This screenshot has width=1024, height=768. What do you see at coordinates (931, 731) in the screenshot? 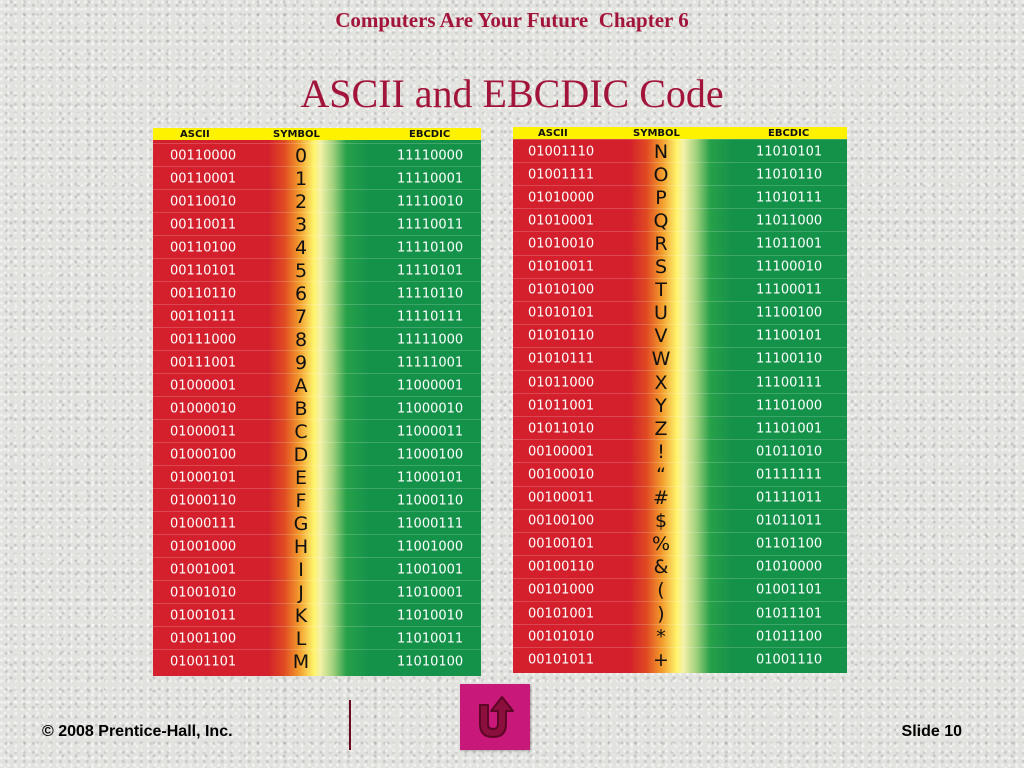
I see `slide-number: Slide 10` at bounding box center [931, 731].